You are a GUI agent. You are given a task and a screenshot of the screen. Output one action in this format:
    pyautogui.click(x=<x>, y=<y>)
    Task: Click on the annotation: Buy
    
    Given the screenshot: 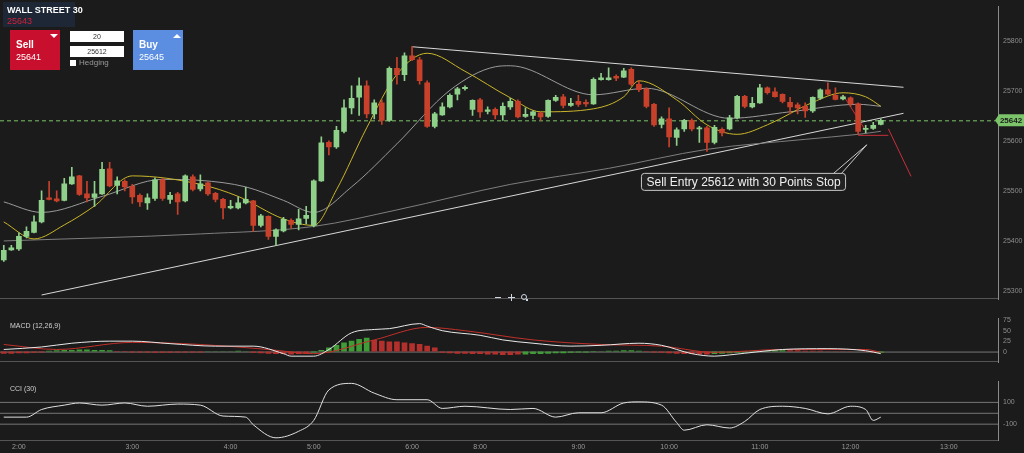 What is the action you would take?
    pyautogui.click(x=148, y=44)
    